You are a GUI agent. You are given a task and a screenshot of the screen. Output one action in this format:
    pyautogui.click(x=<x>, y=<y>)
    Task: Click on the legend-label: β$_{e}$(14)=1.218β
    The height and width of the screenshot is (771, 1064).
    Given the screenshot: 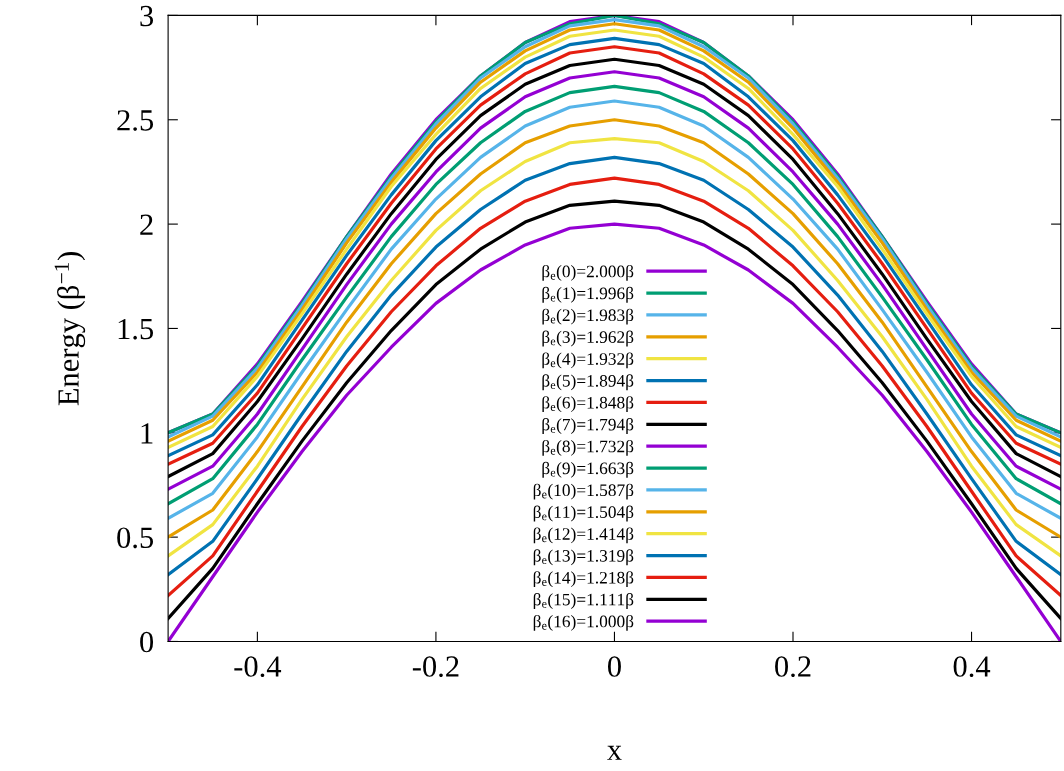 What is the action you would take?
    pyautogui.click(x=583, y=579)
    